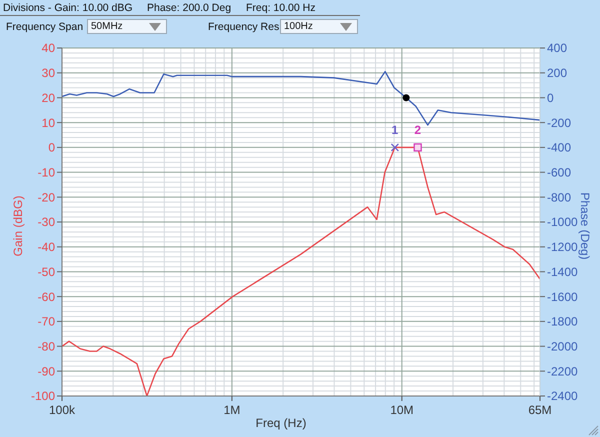 The width and height of the screenshot is (600, 437). Describe the element at coordinates (559, 197) in the screenshot. I see `y2-tick-label: -800` at that location.